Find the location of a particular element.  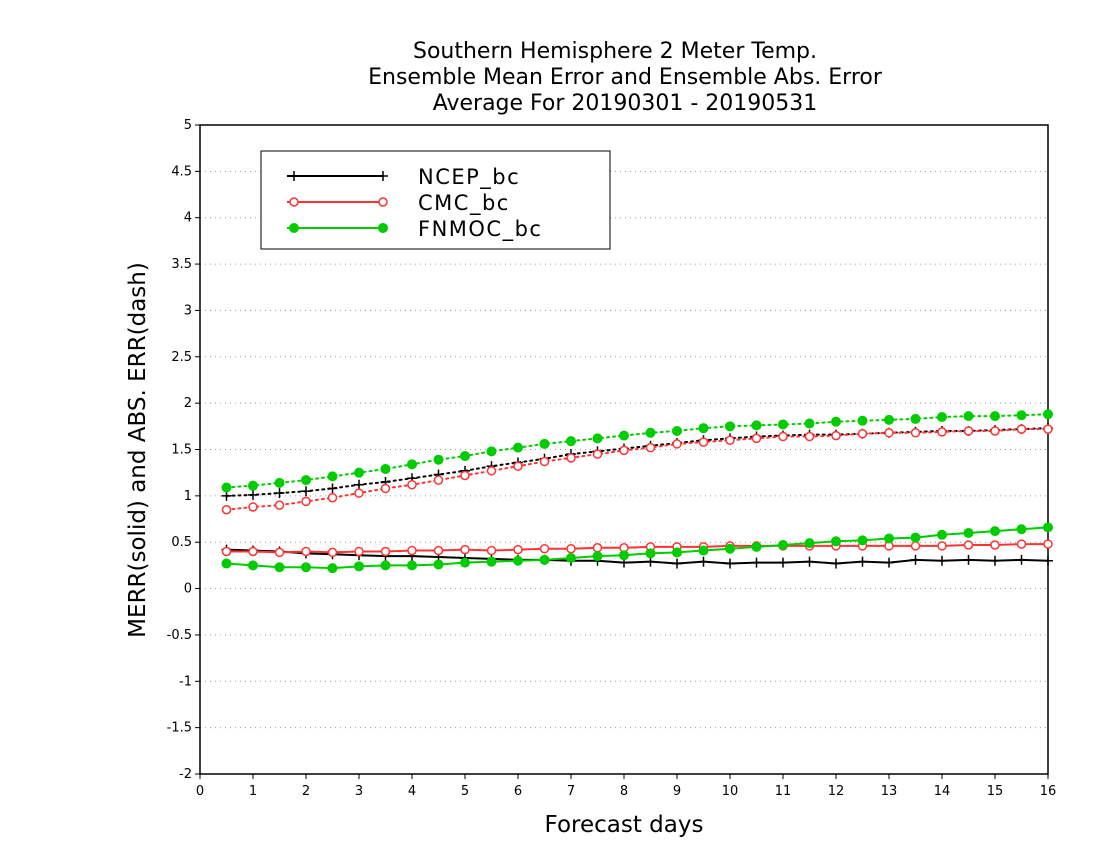

series-layer is located at coordinates (637, 491).